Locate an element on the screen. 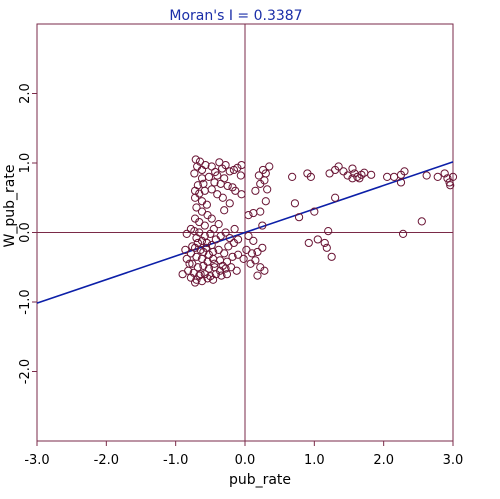 This screenshot has width=500, height=499. x-axis-label: pub_rate is located at coordinates (260, 480).